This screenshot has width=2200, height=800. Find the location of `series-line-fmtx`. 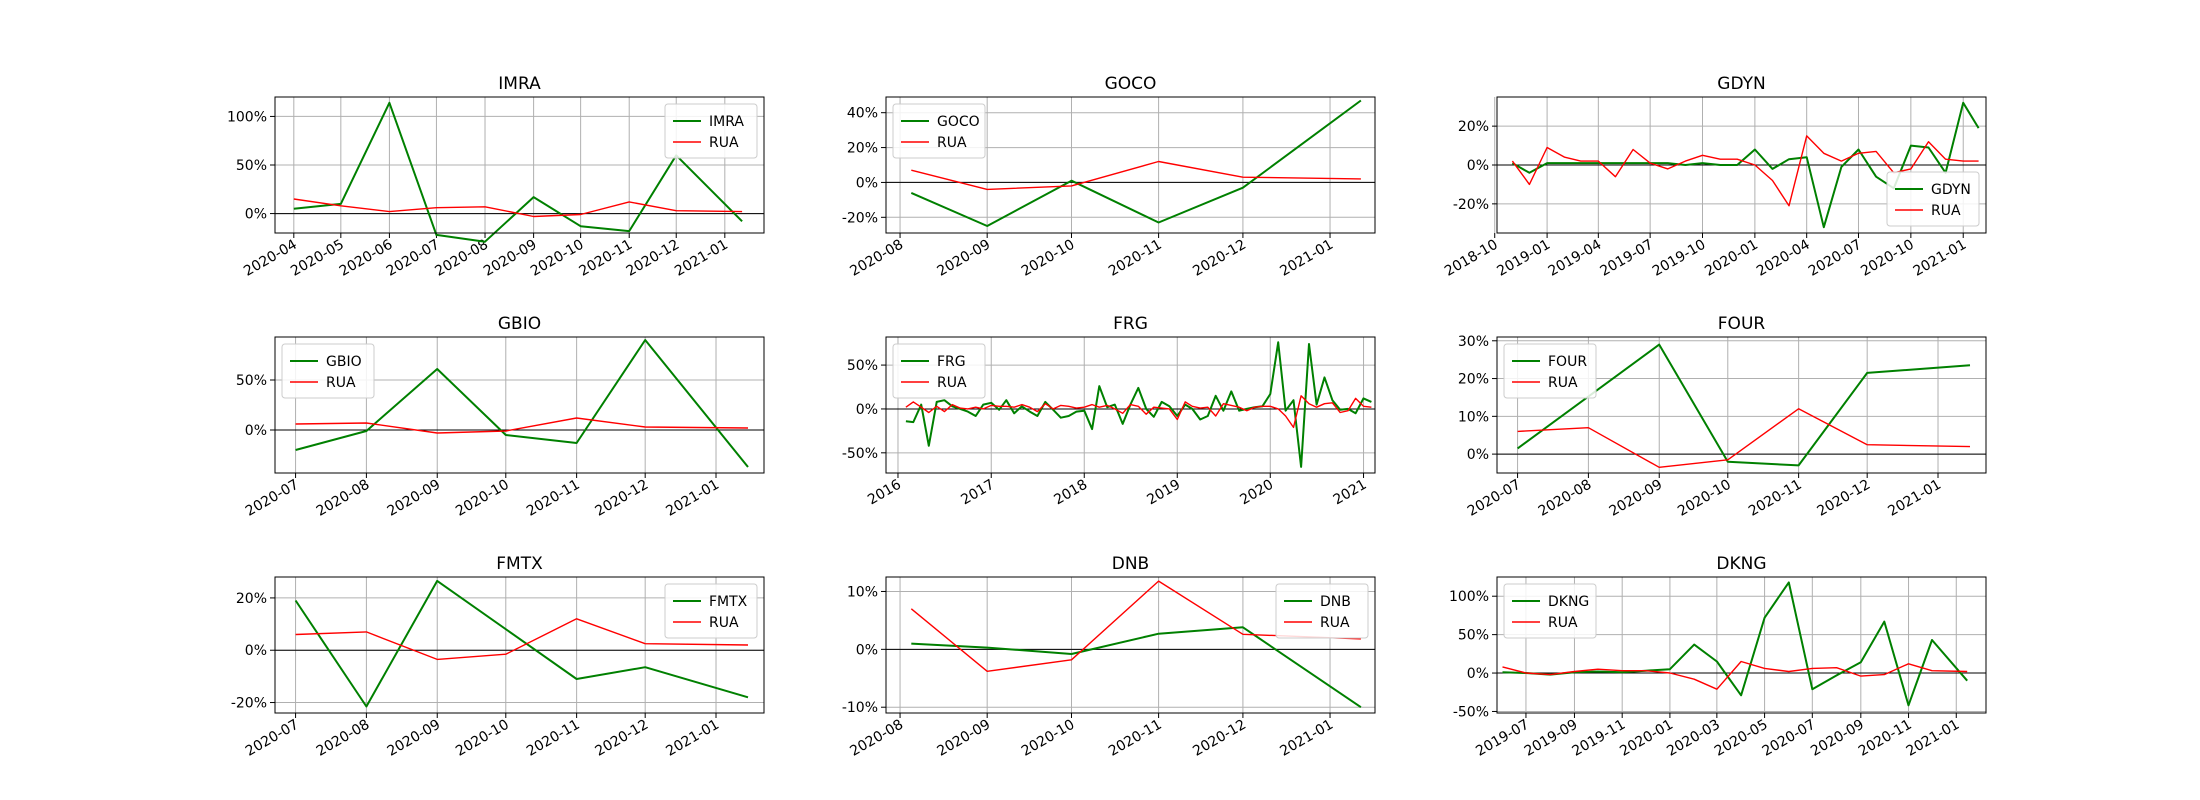

series-line-fmtx is located at coordinates (521, 643).